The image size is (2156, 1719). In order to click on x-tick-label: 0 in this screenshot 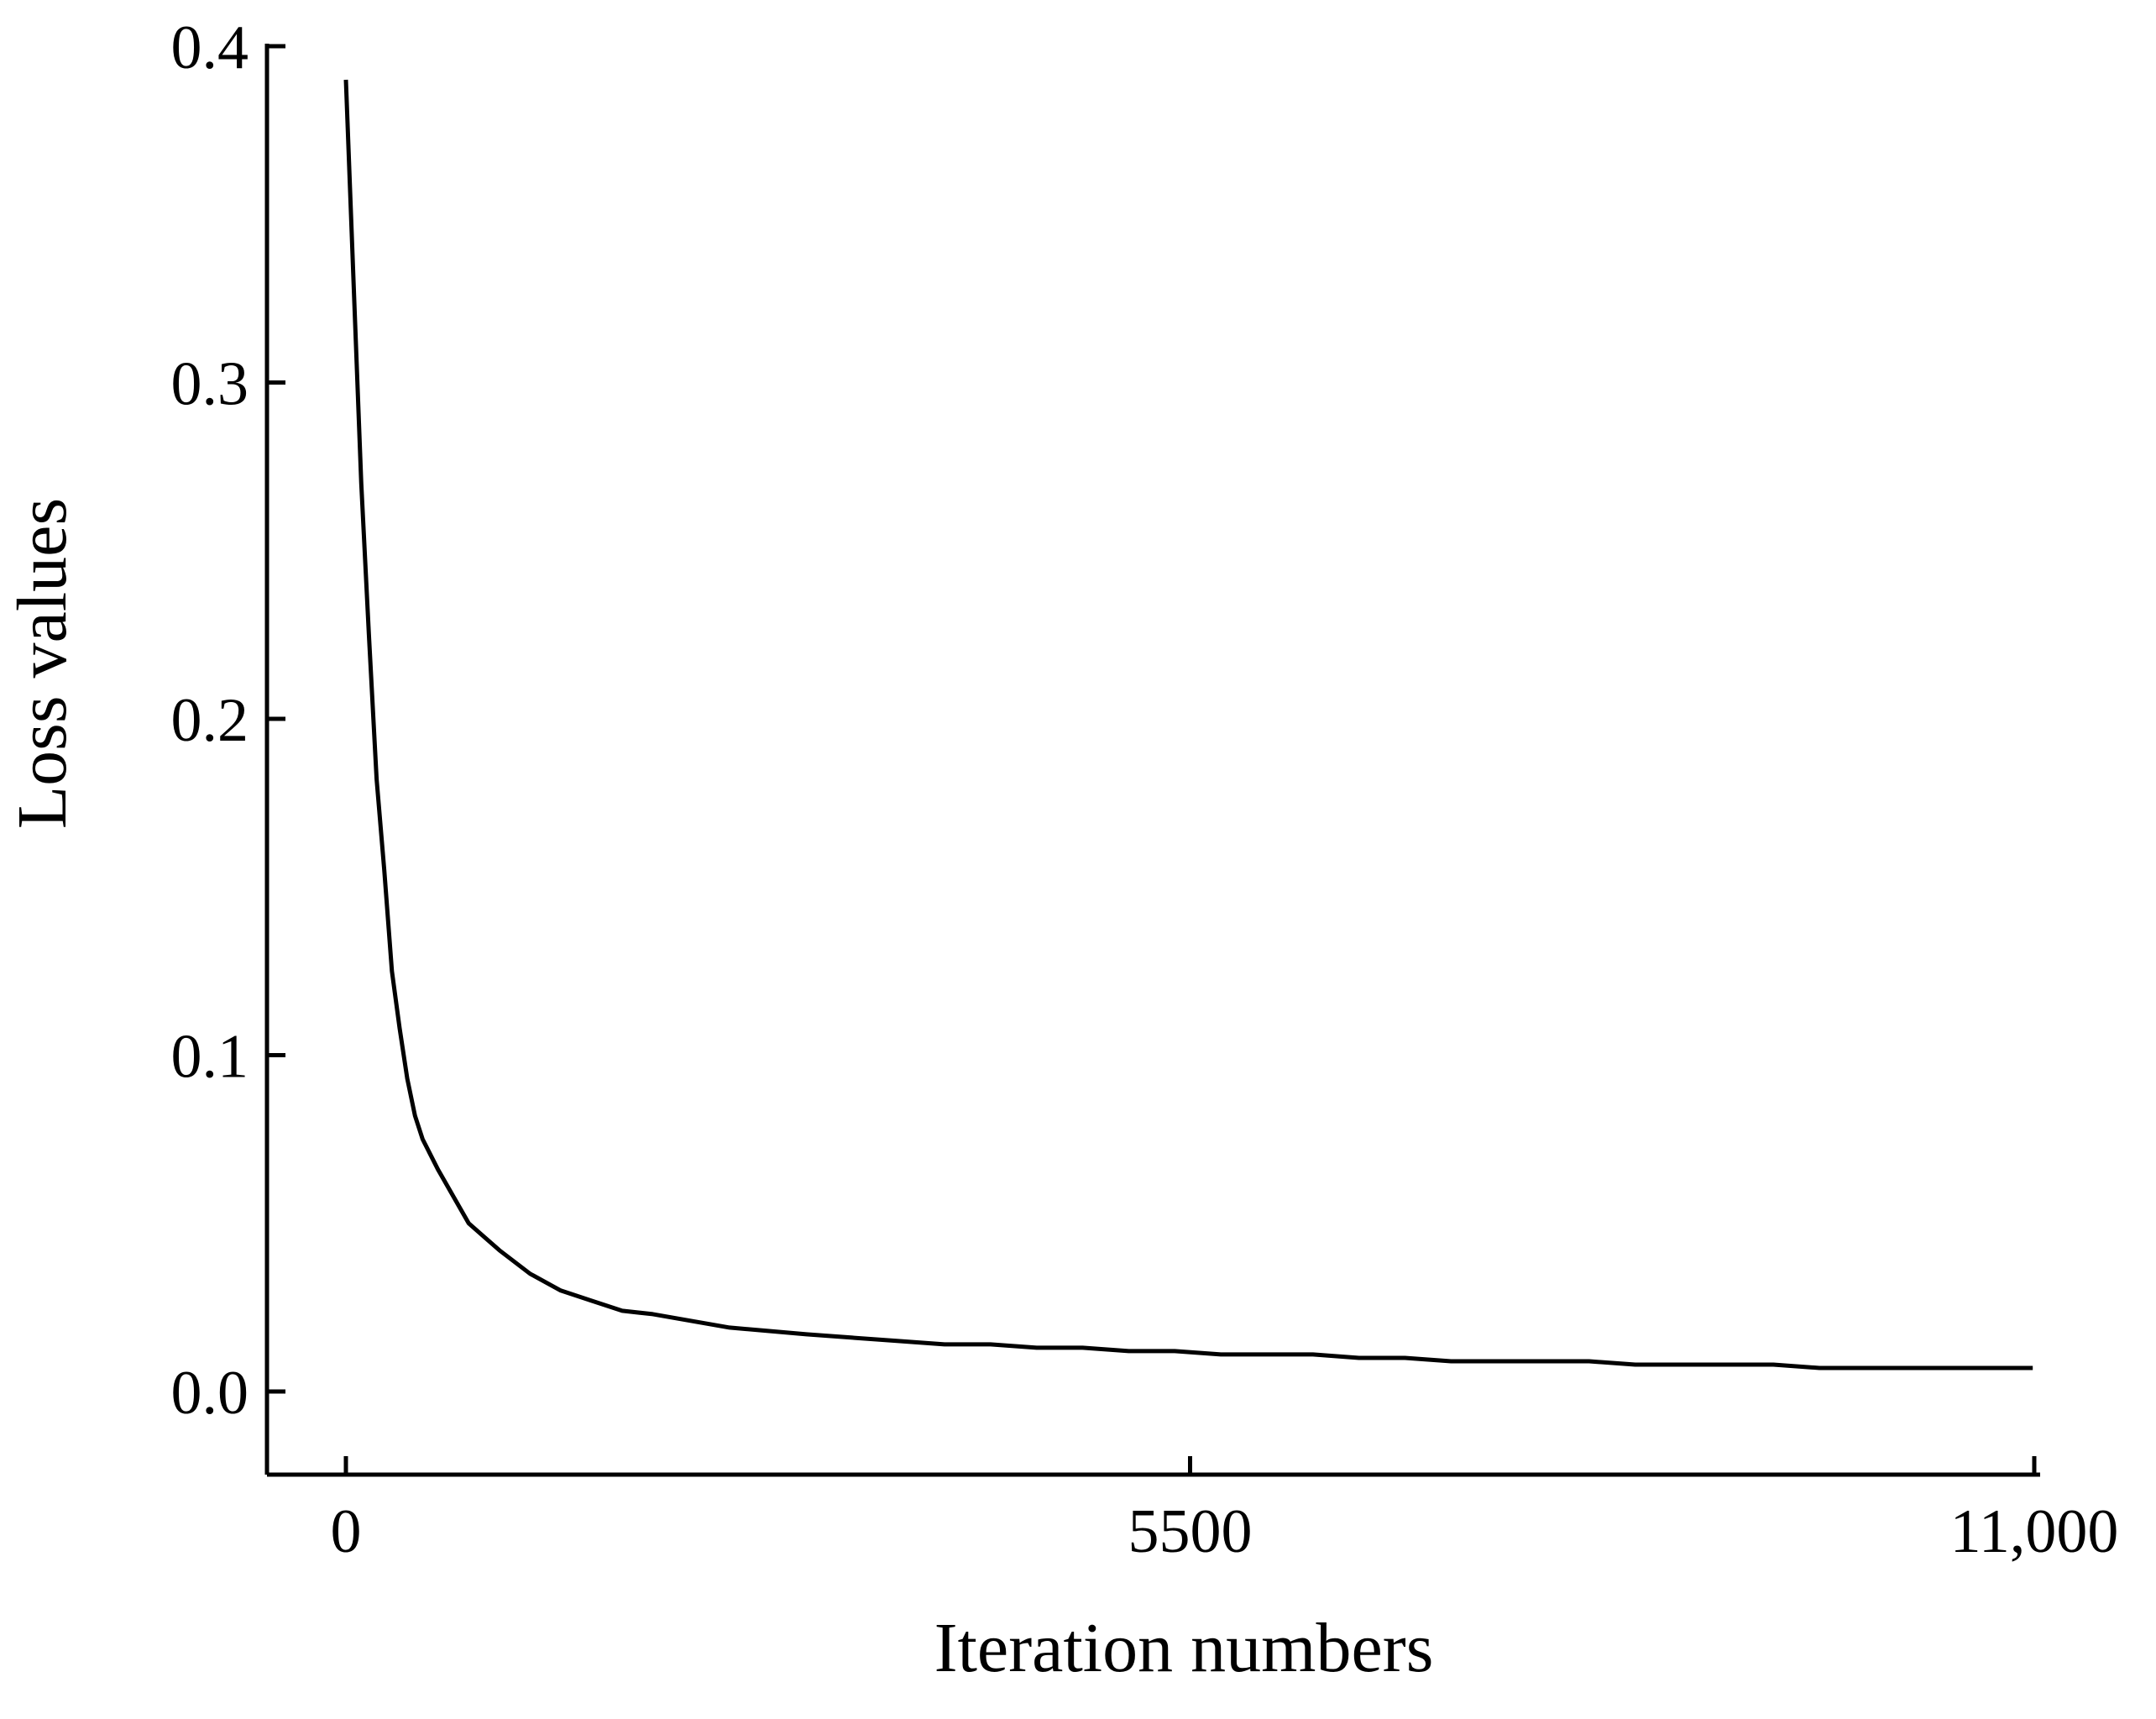, I will do `click(346, 1531)`.